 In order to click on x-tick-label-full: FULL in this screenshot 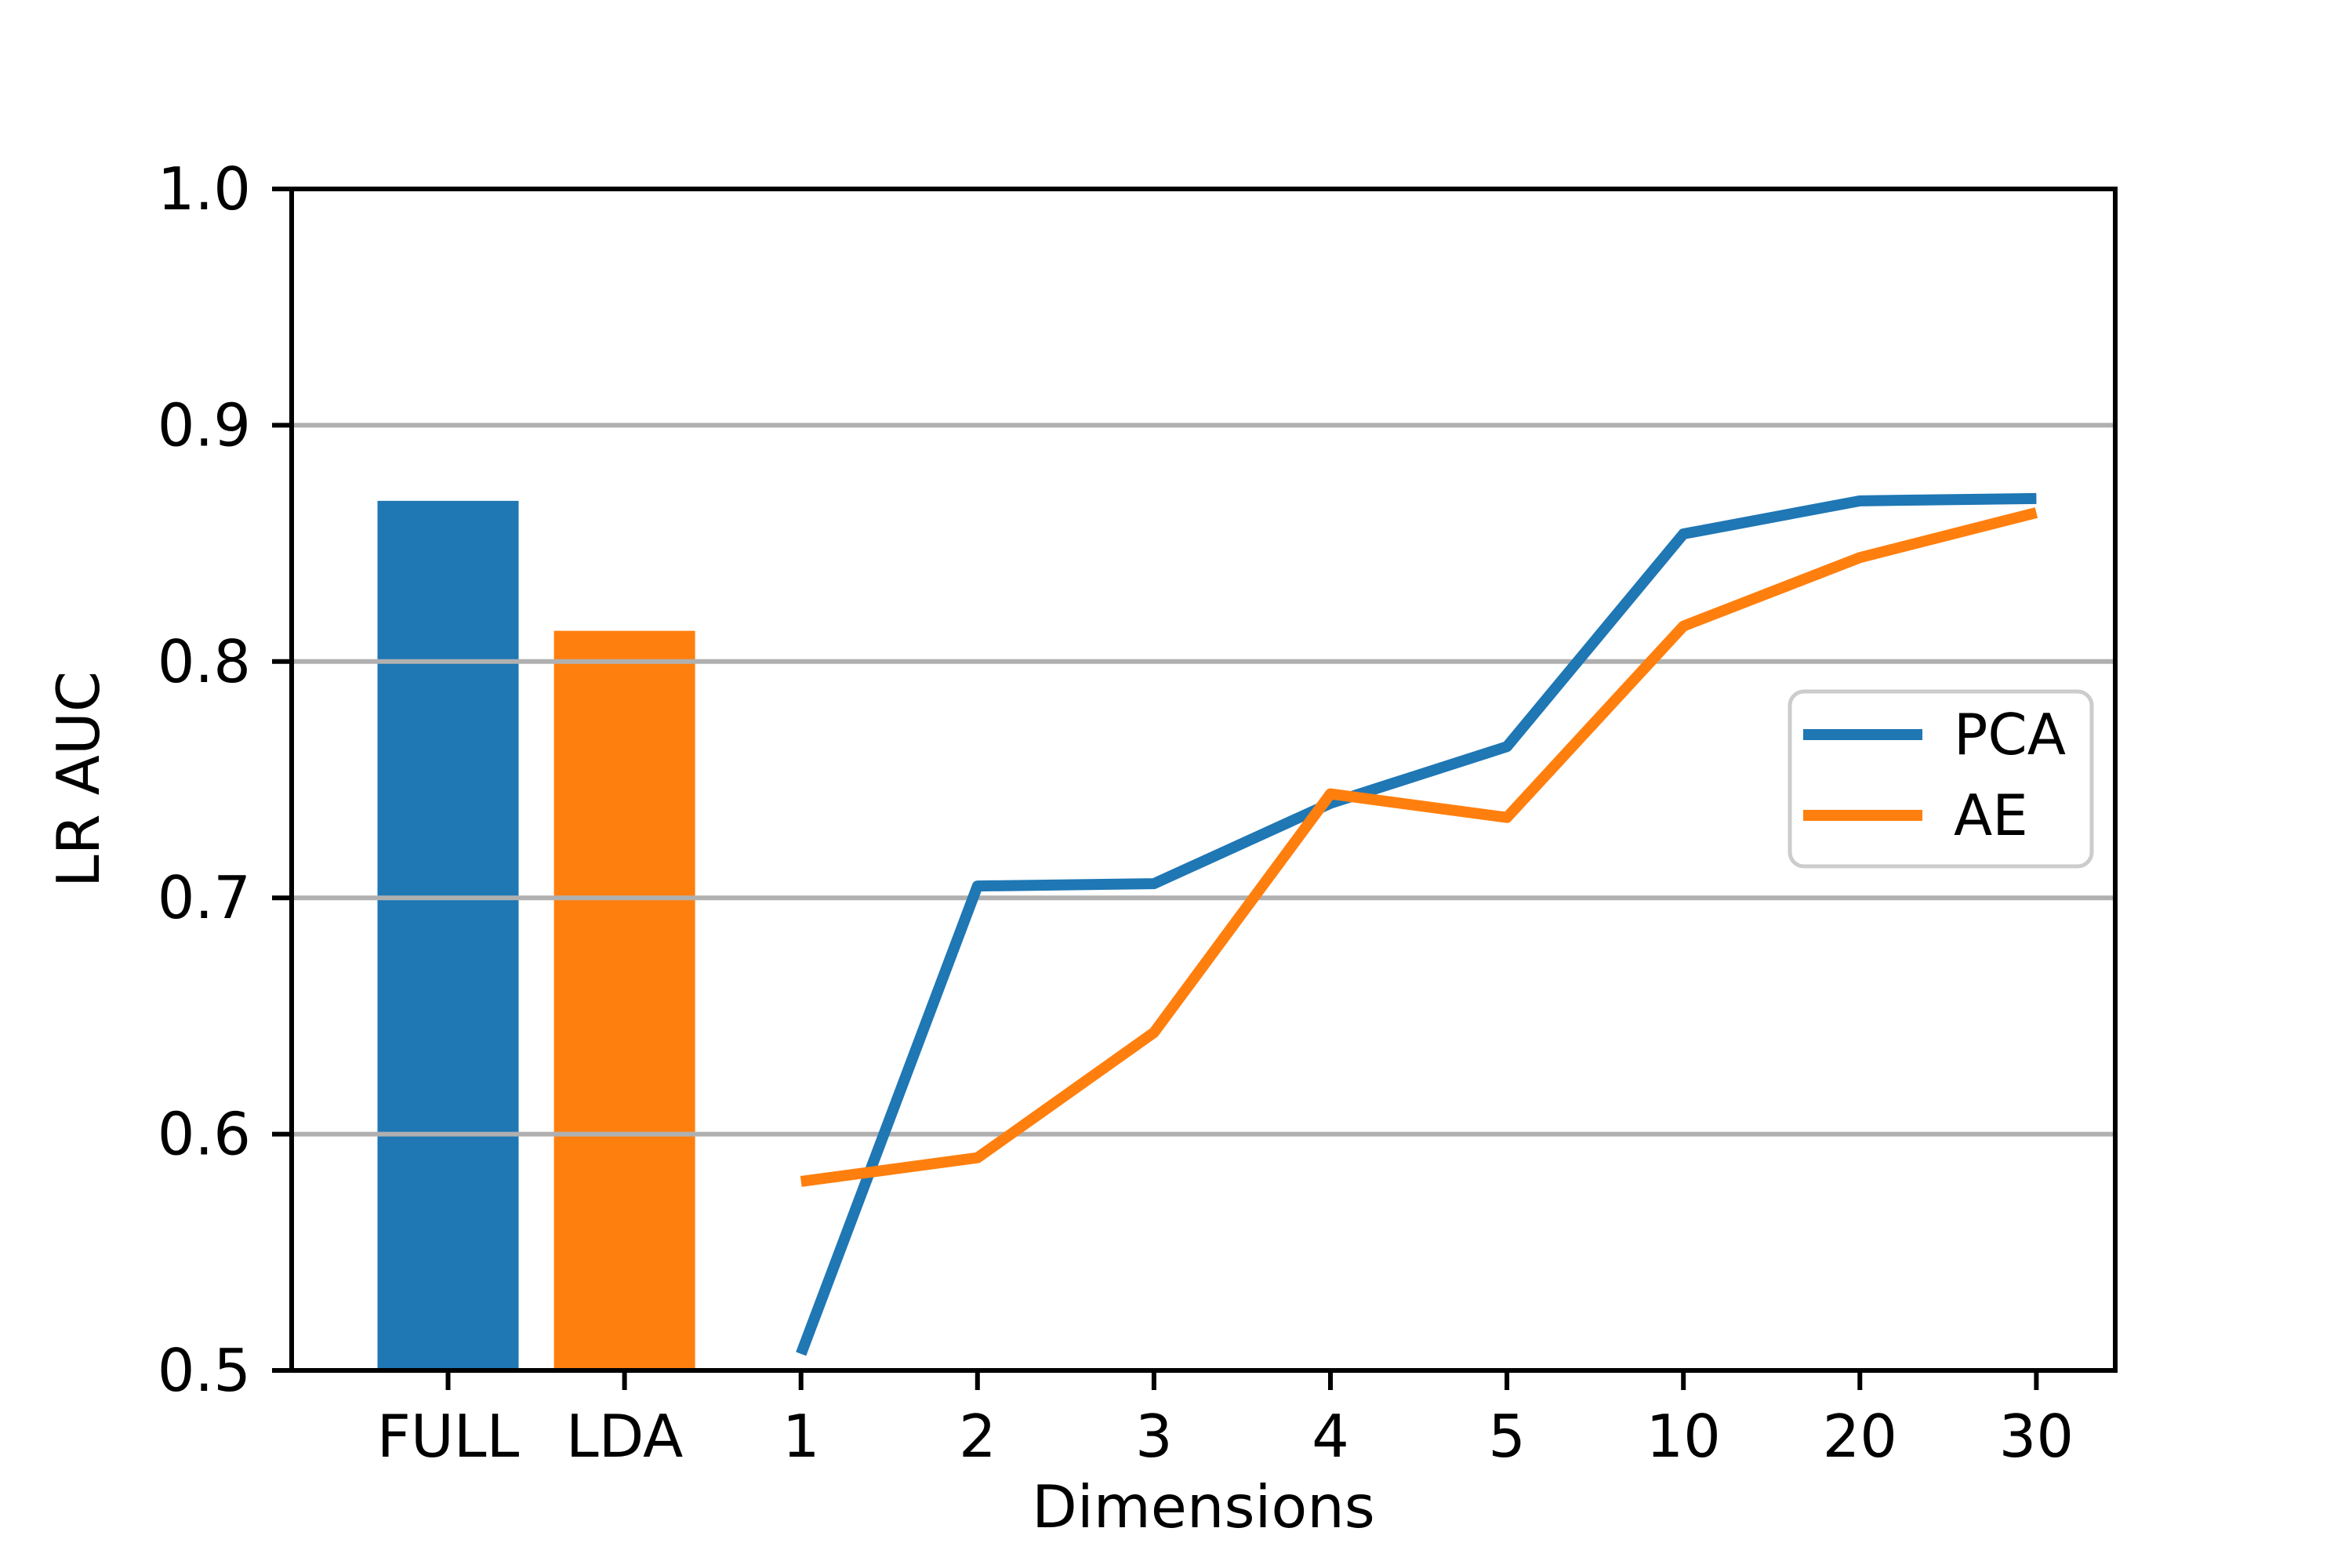, I will do `click(449, 1436)`.